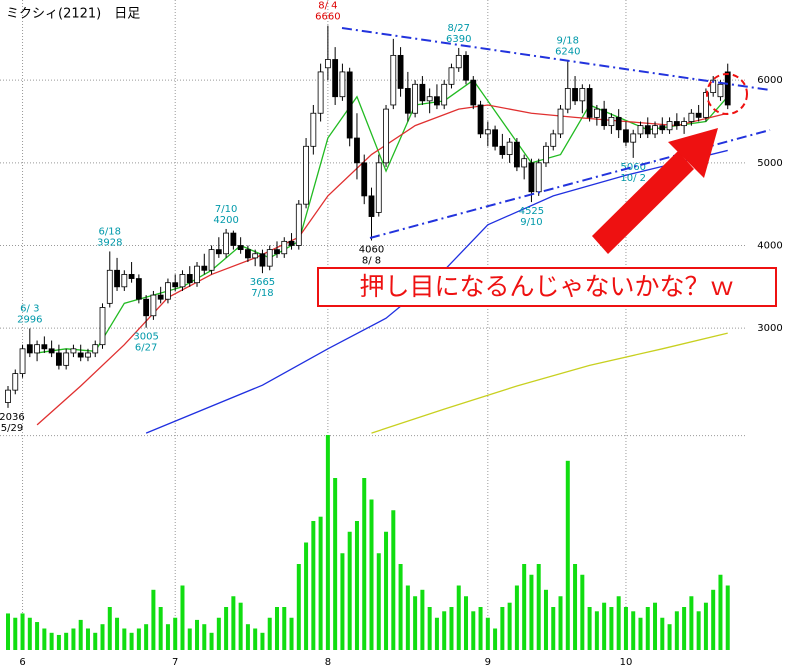  I want to click on annotation-date: 6/27, so click(146, 348).